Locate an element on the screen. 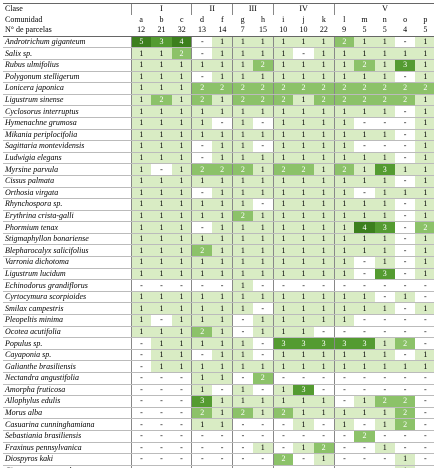 Image resolution: width=434 pixels, height=468 pixels. cover-value: 5 is located at coordinates (141, 42).